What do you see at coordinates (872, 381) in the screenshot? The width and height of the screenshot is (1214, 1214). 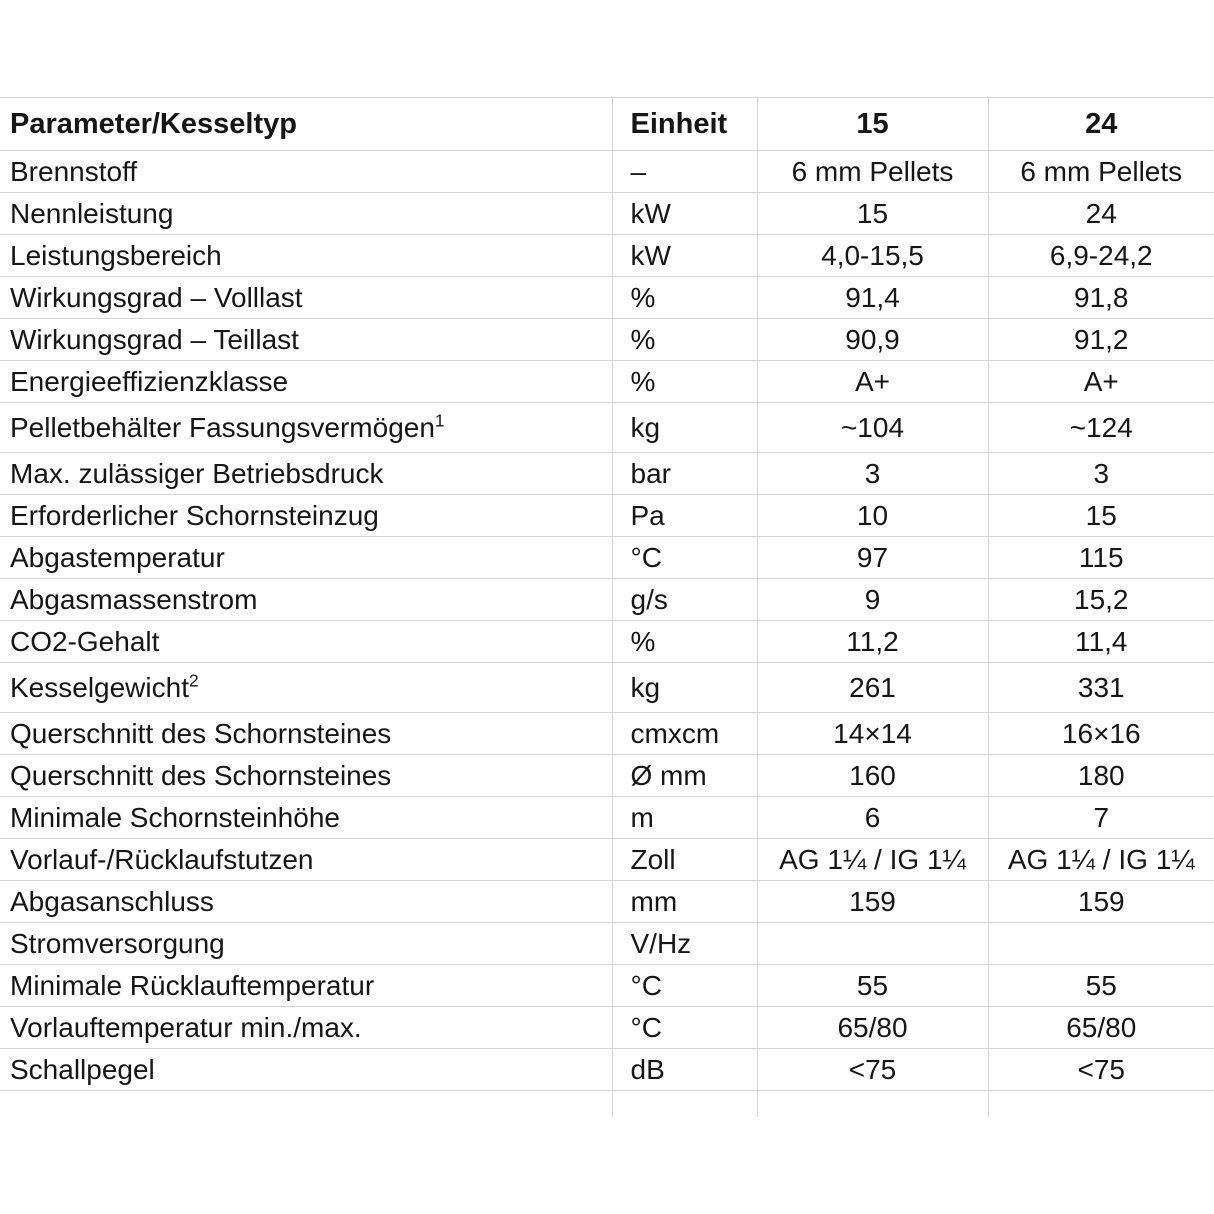 I see `value-15-cell: A+` at bounding box center [872, 381].